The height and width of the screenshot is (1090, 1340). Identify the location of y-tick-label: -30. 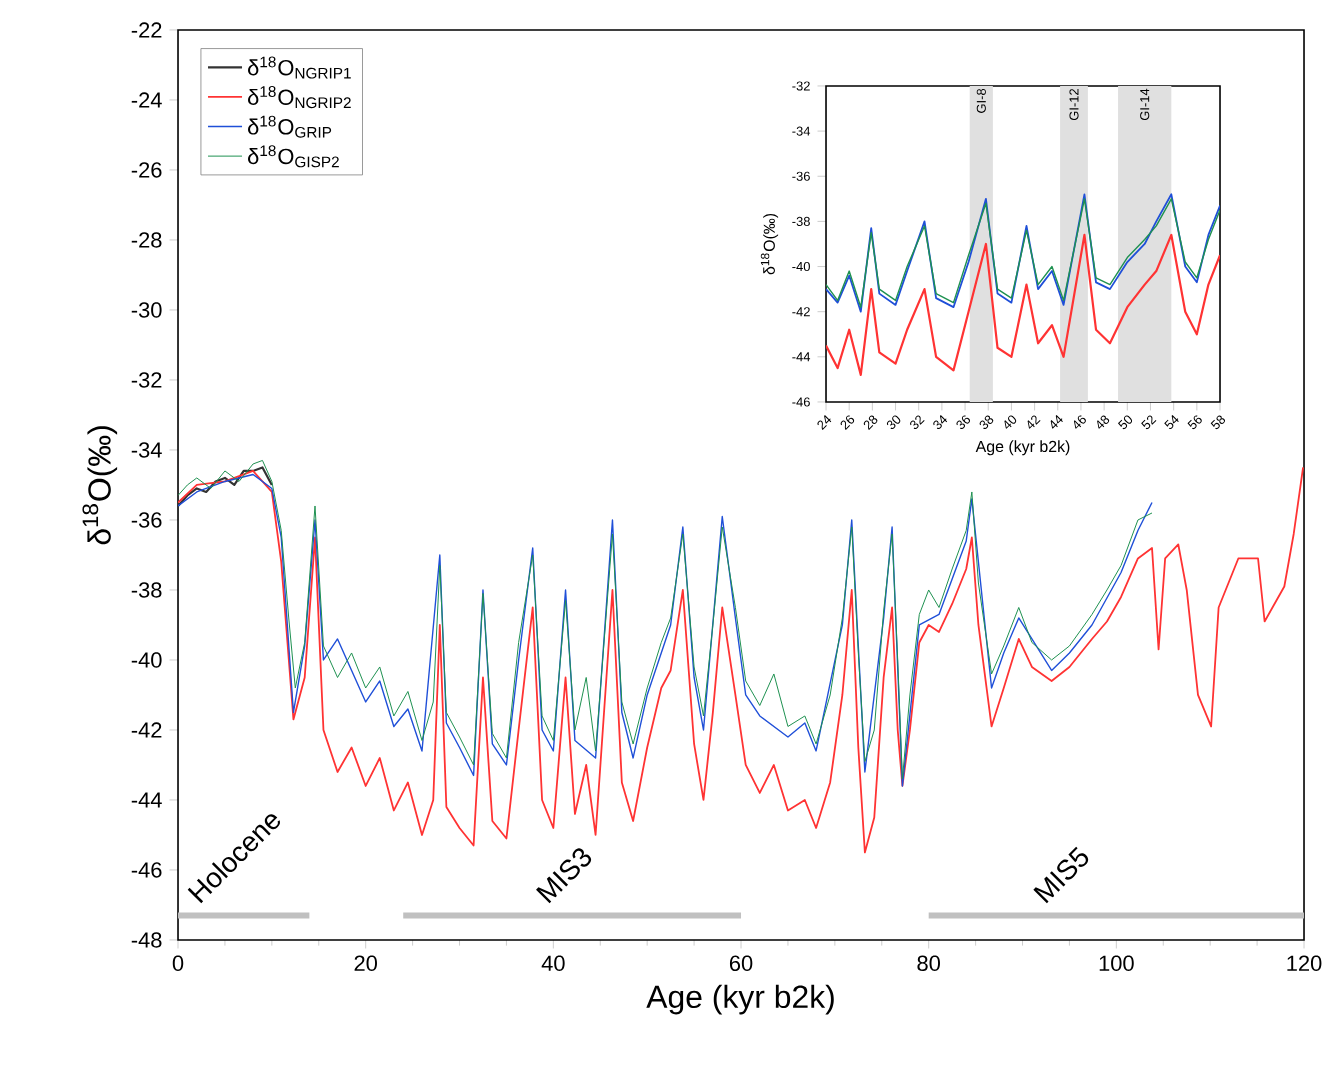
(146, 310).